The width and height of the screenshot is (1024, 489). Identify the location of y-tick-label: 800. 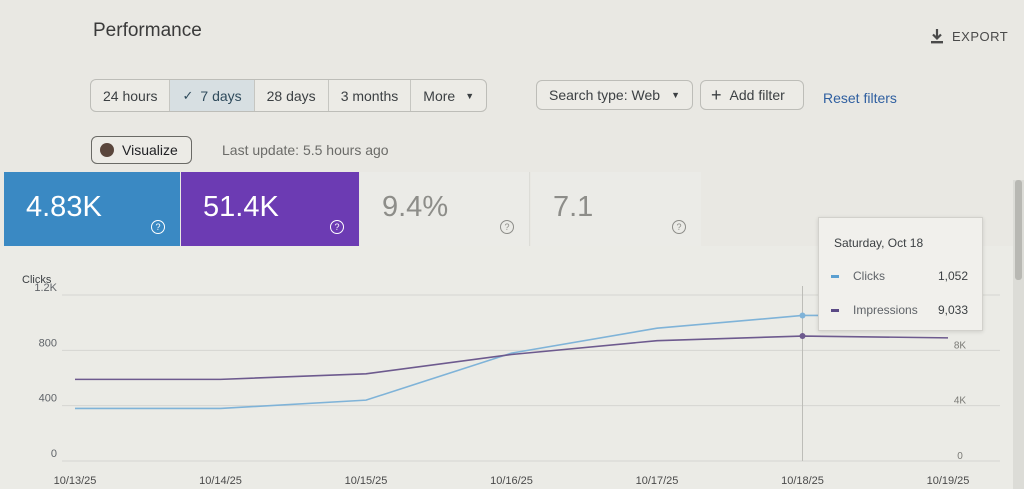
(48, 343).